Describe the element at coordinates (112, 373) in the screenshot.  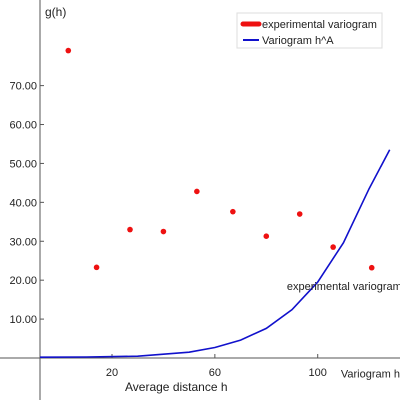
I see `x-tick-label: 20` at that location.